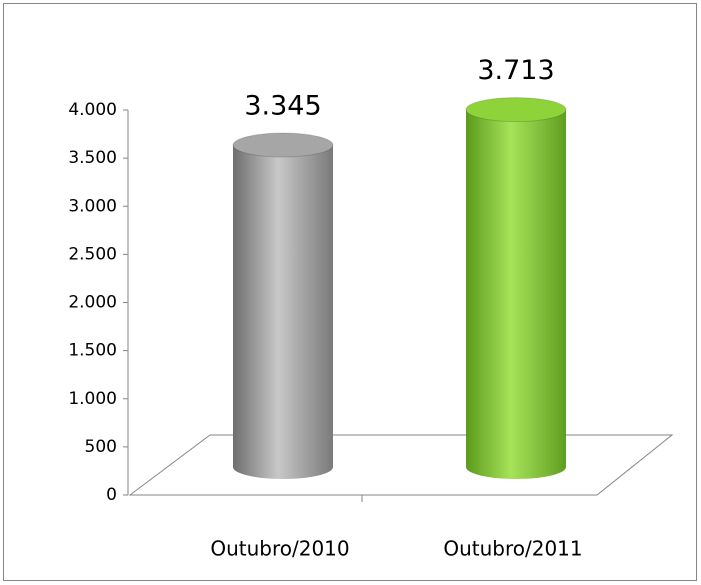 This screenshot has height=585, width=701. I want to click on data-label: 3.713, so click(515, 70).